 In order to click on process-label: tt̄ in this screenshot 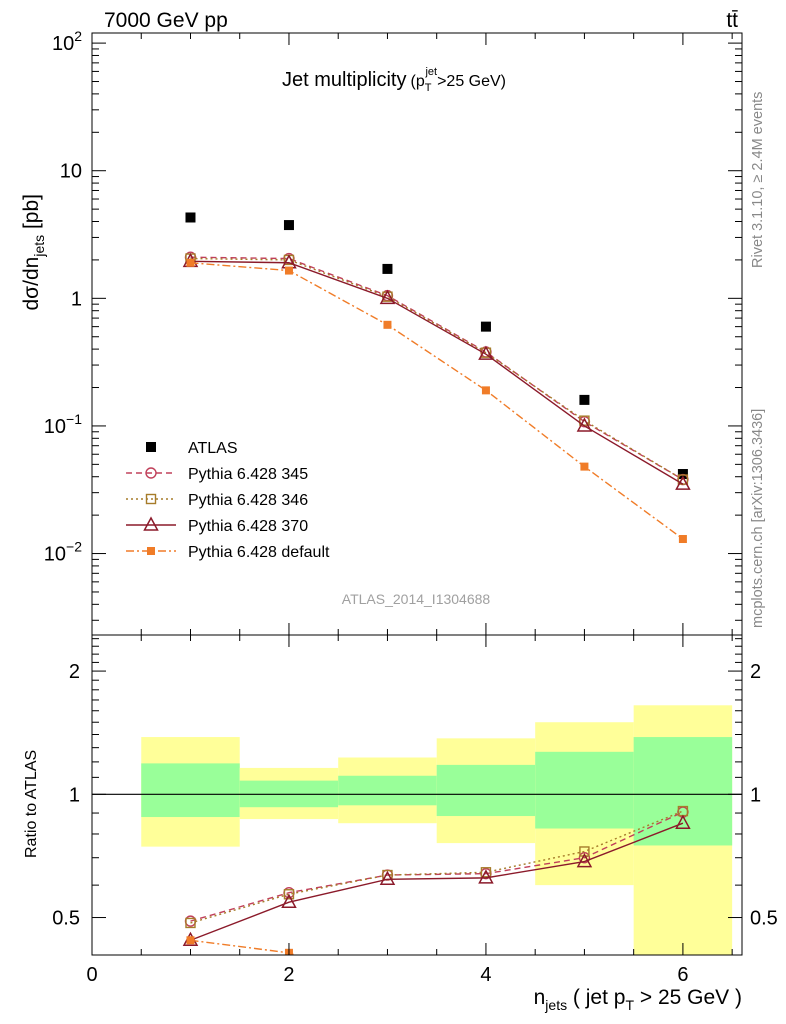, I will do `click(732, 20)`.